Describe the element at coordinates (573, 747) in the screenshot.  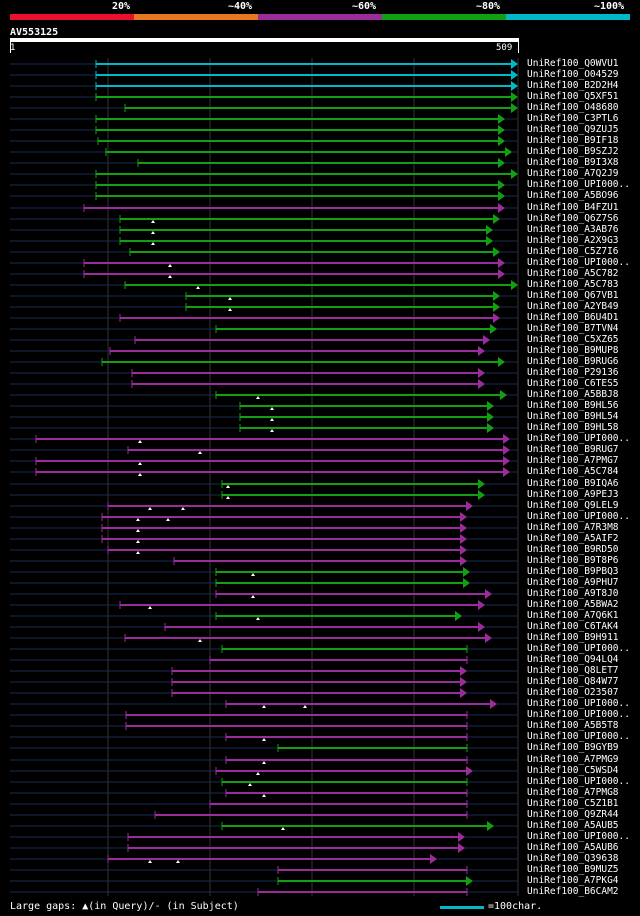
I see `hit-label: UniRef100_B9GYB9` at that location.